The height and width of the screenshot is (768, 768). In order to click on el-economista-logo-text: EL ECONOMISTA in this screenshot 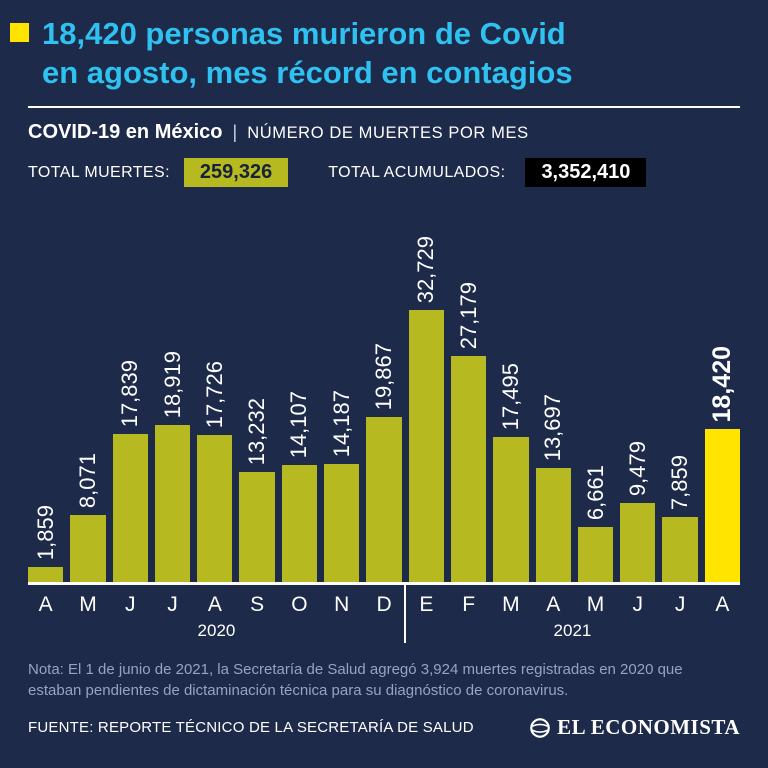, I will do `click(648, 727)`.